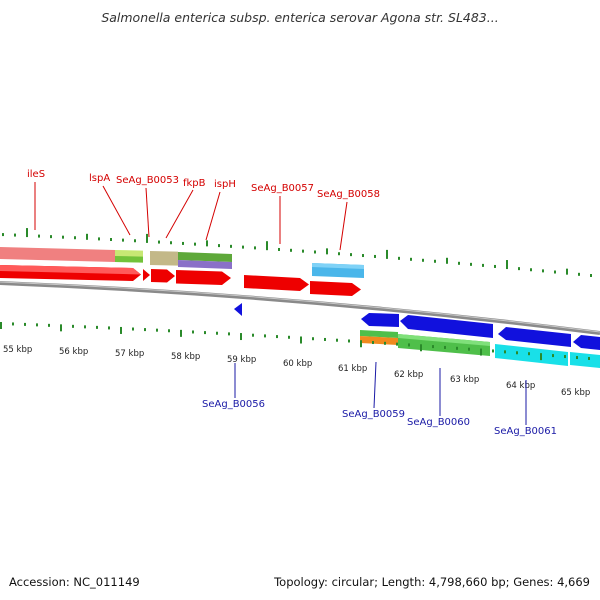  Describe the element at coordinates (225, 184) in the screenshot. I see `forward-gene-label: ispH` at that location.